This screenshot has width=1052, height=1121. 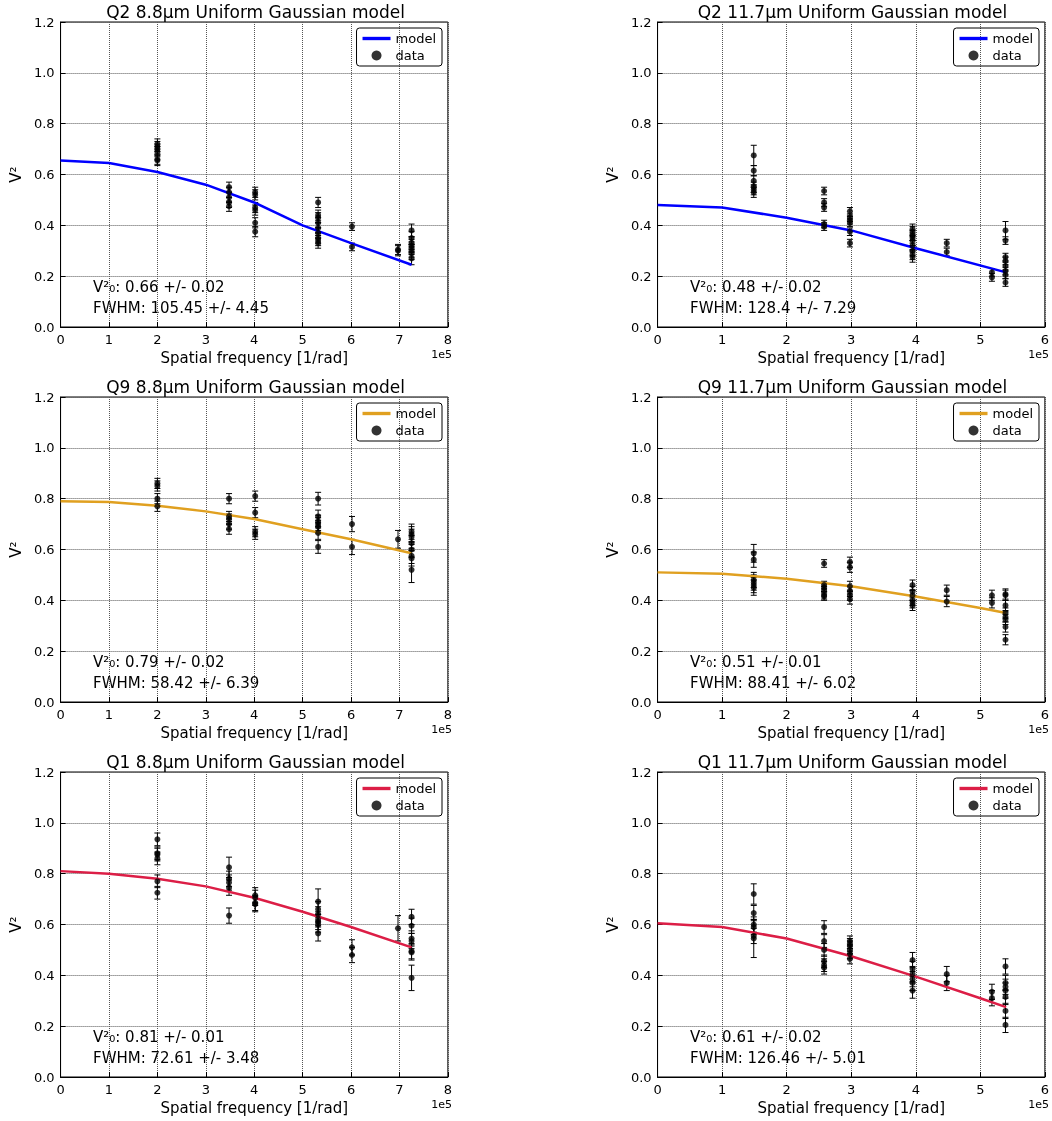 I want to click on annotation: FWHM: 88.41 +/- 6.02, so click(x=773, y=682).